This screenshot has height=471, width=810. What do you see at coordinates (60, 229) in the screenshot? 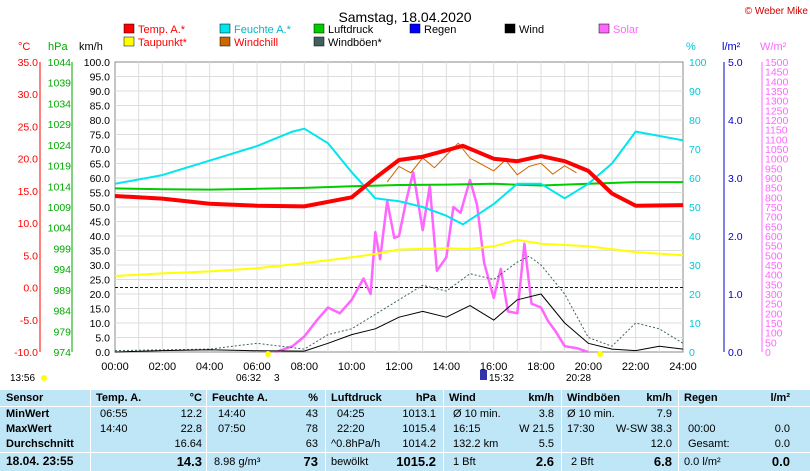
I see `pressure-tick-label: 1004` at bounding box center [60, 229].